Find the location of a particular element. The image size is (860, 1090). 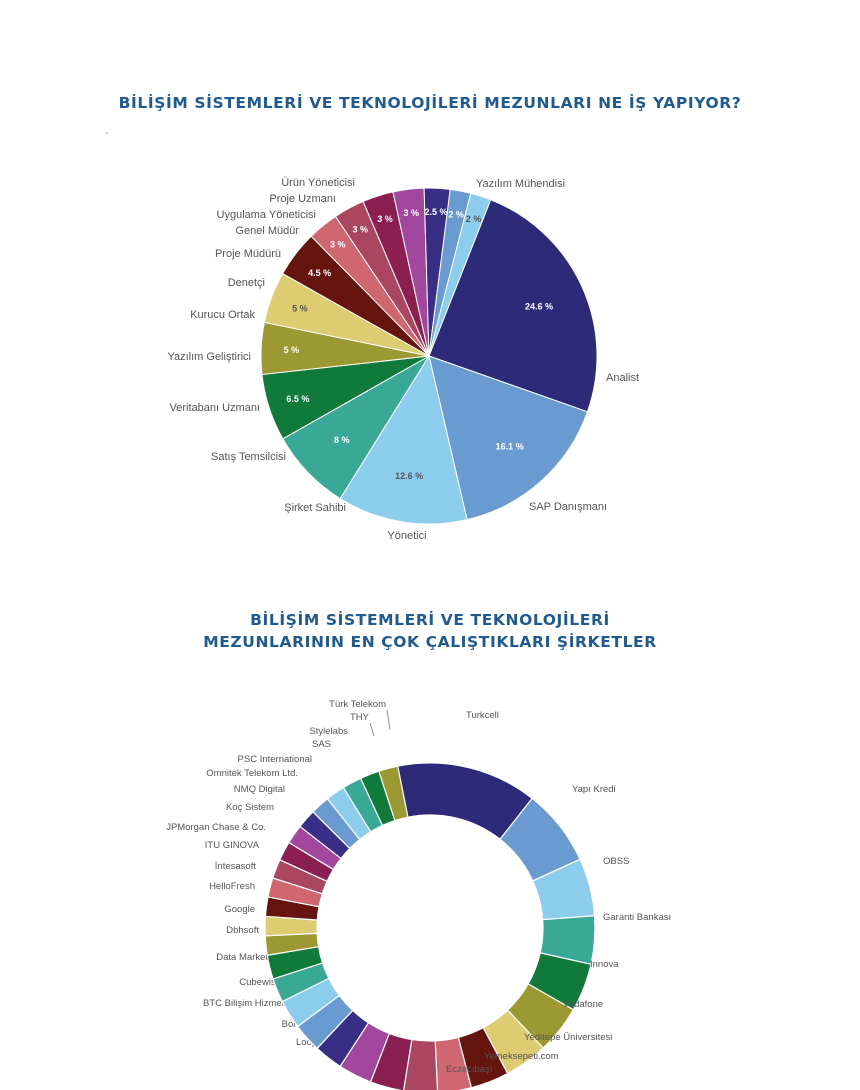

pie-category-label: Uygulama Yöneticisi is located at coordinates (266, 215).